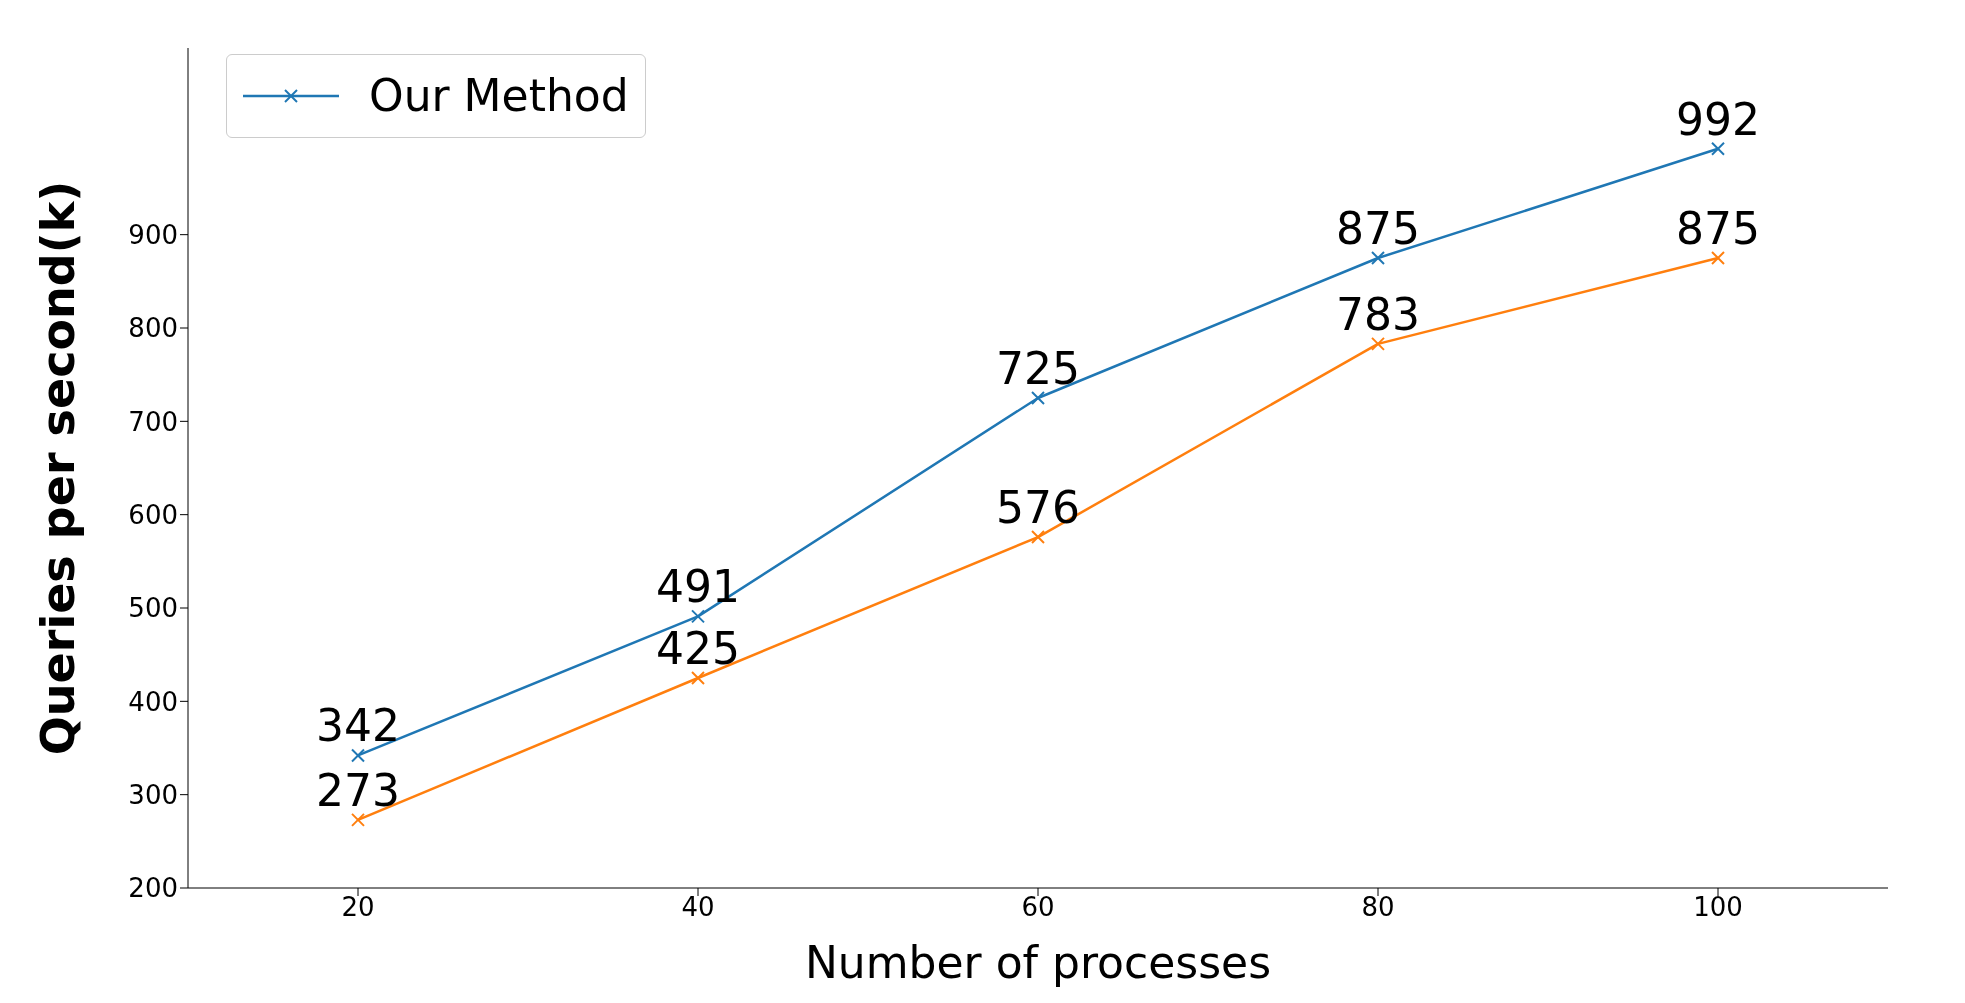 The height and width of the screenshot is (1003, 1965). I want to click on y-tick-label: 400, so click(153, 701).